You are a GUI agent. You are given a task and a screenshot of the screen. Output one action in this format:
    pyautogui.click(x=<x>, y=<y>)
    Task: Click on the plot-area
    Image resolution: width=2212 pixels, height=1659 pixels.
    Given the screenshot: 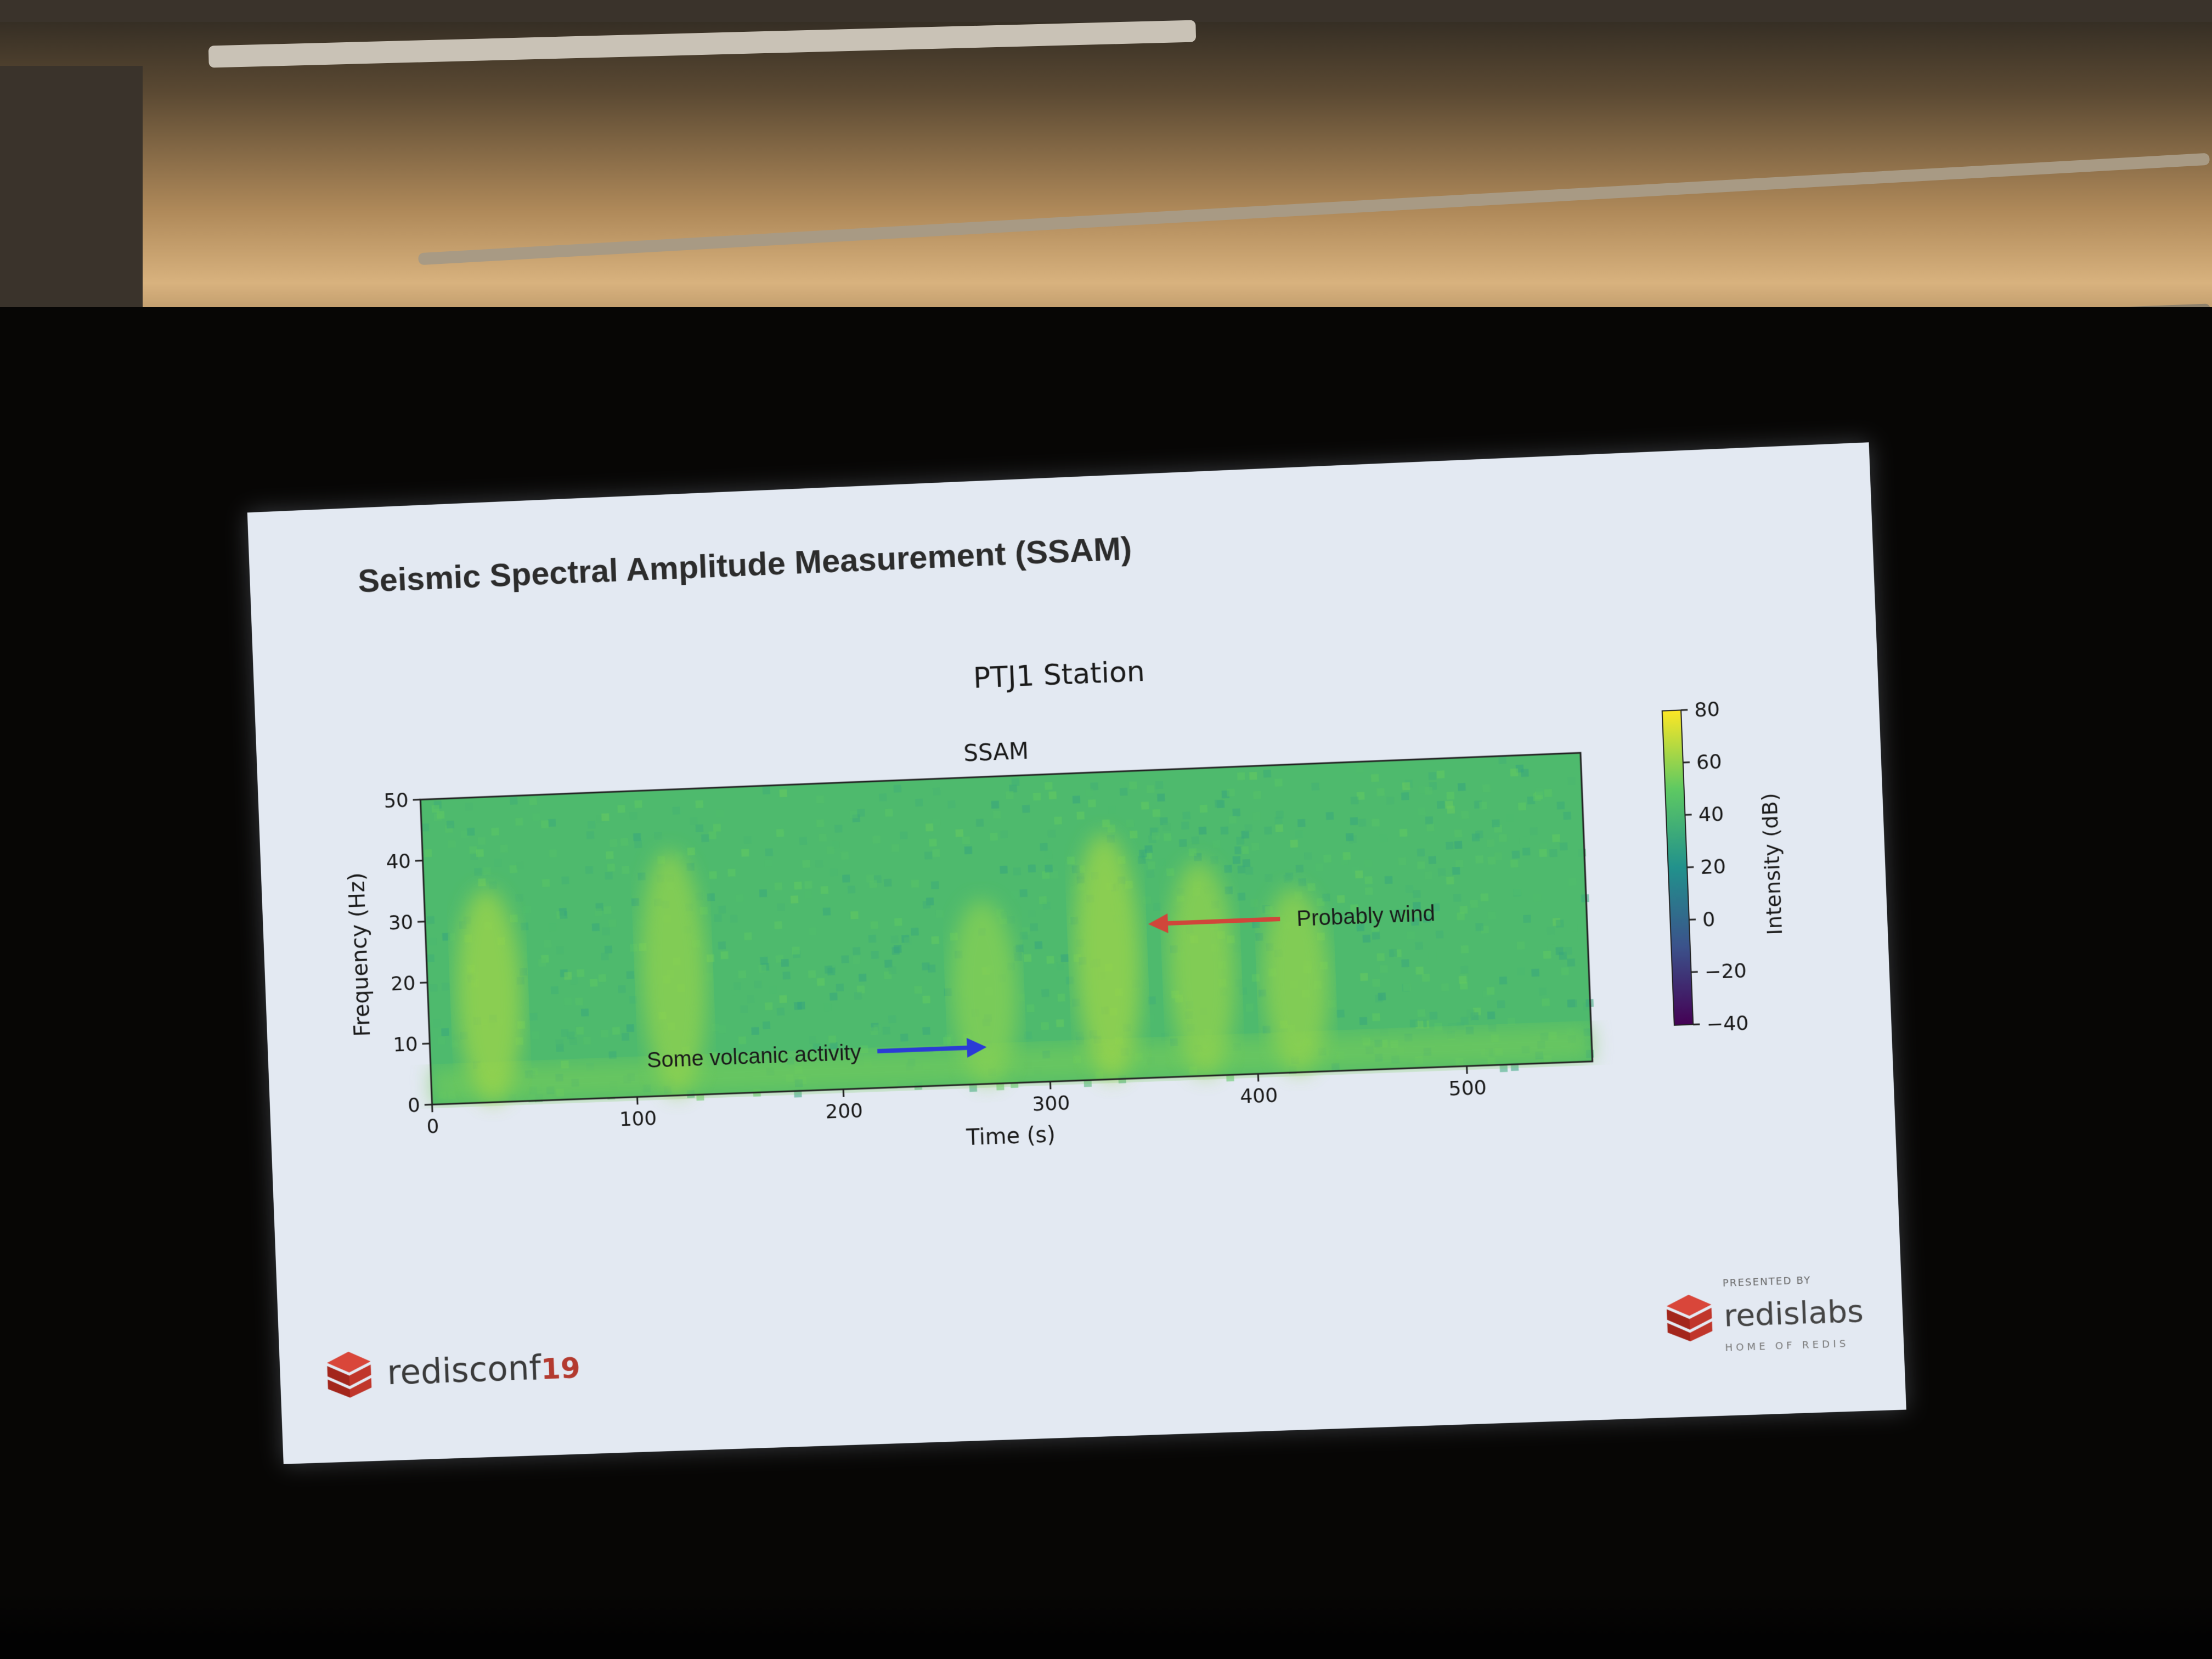 What is the action you would take?
    pyautogui.click(x=1008, y=933)
    